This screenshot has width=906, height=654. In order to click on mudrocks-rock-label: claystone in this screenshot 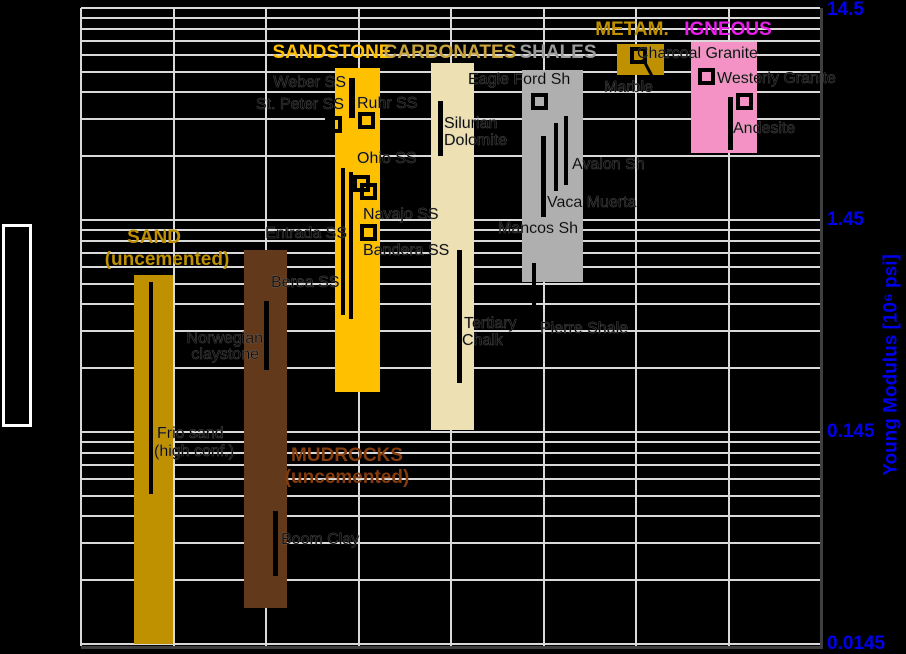, I will do `click(225, 354)`.